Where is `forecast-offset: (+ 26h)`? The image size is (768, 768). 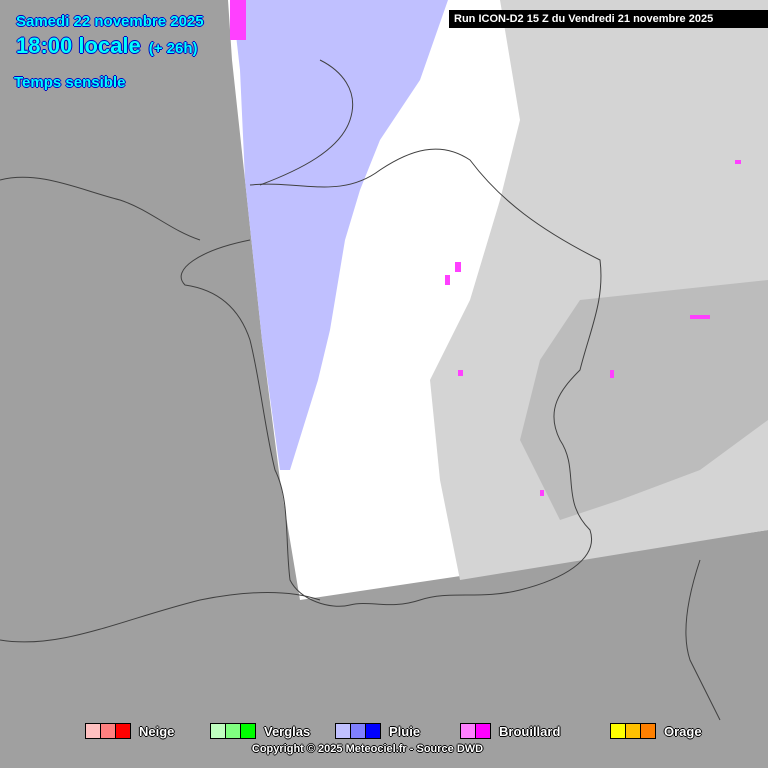 forecast-offset: (+ 26h) is located at coordinates (173, 48).